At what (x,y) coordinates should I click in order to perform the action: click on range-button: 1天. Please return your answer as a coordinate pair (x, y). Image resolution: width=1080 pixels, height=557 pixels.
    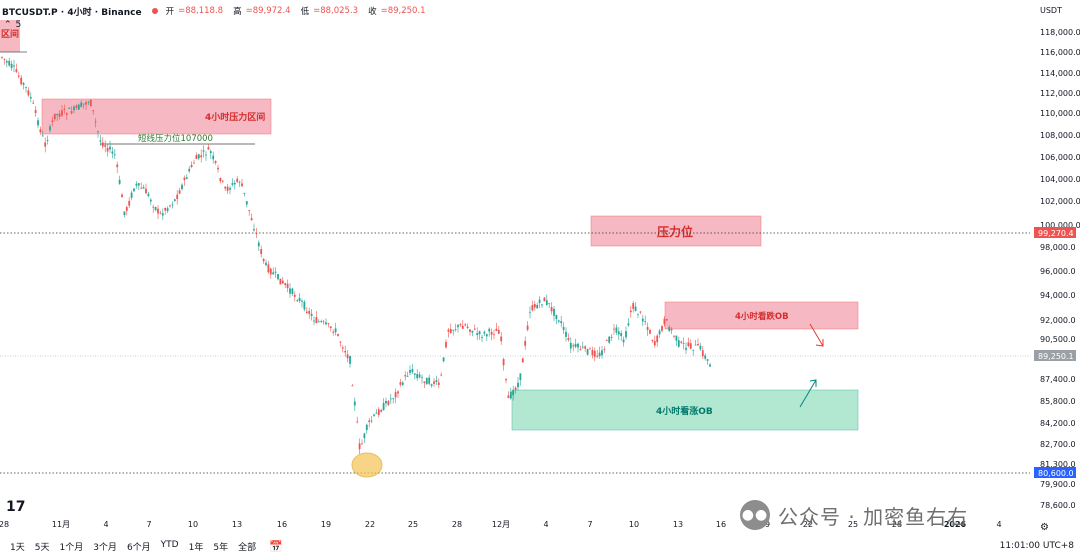
    Looking at the image, I should click on (17, 547).